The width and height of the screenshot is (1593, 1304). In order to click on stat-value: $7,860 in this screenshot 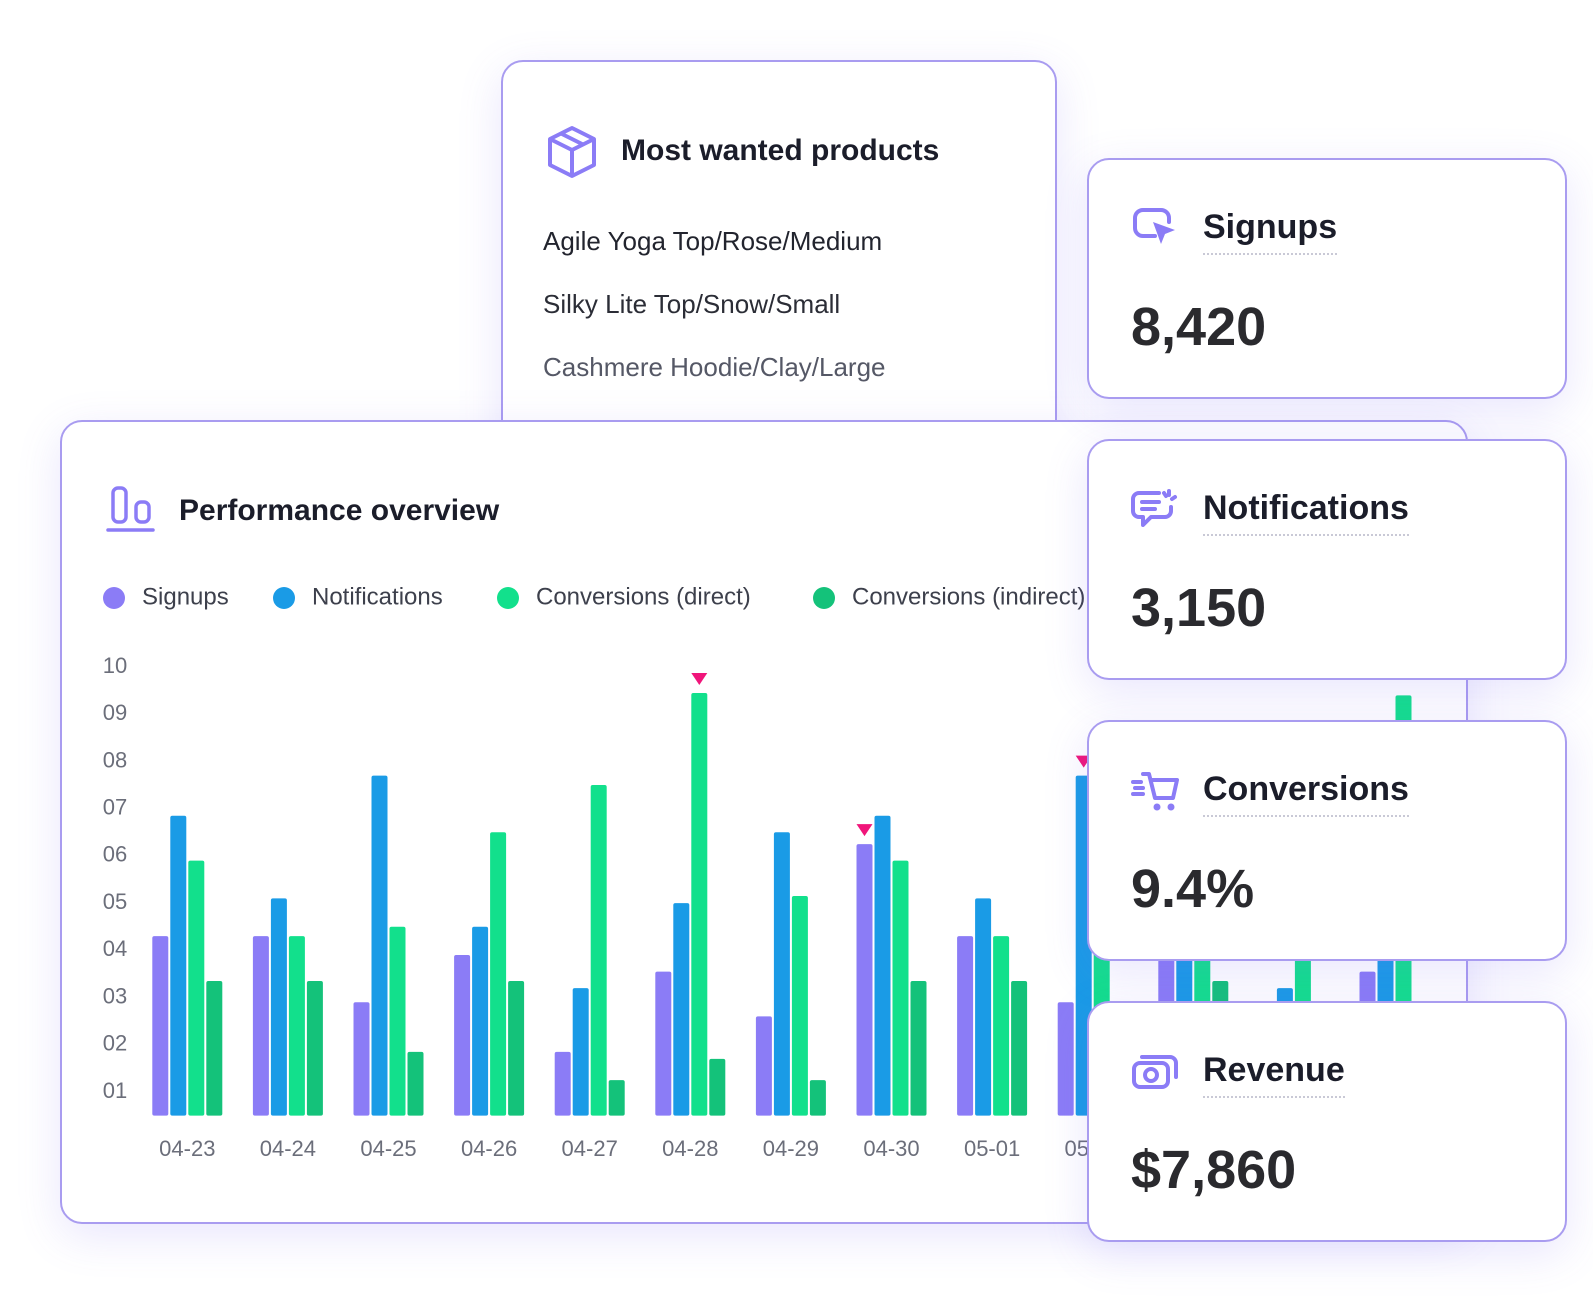, I will do `click(1214, 1170)`.